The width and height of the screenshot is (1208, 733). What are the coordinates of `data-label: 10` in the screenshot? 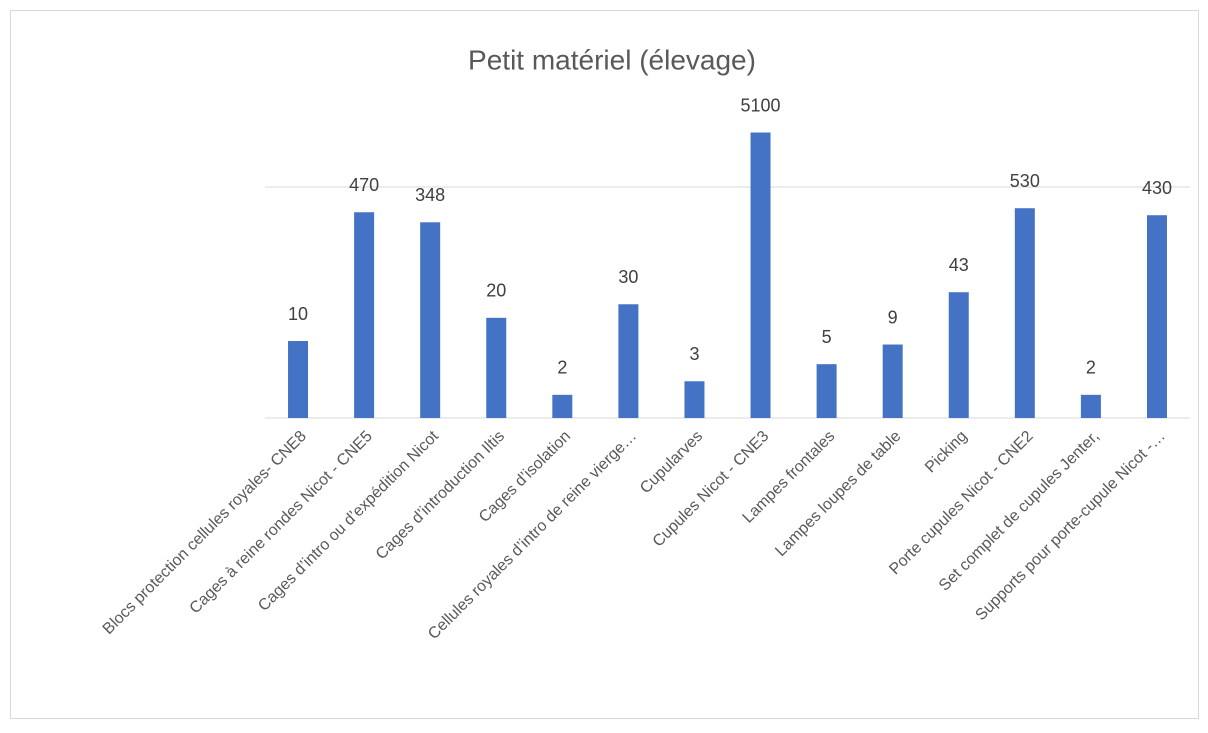 It's located at (298, 314).